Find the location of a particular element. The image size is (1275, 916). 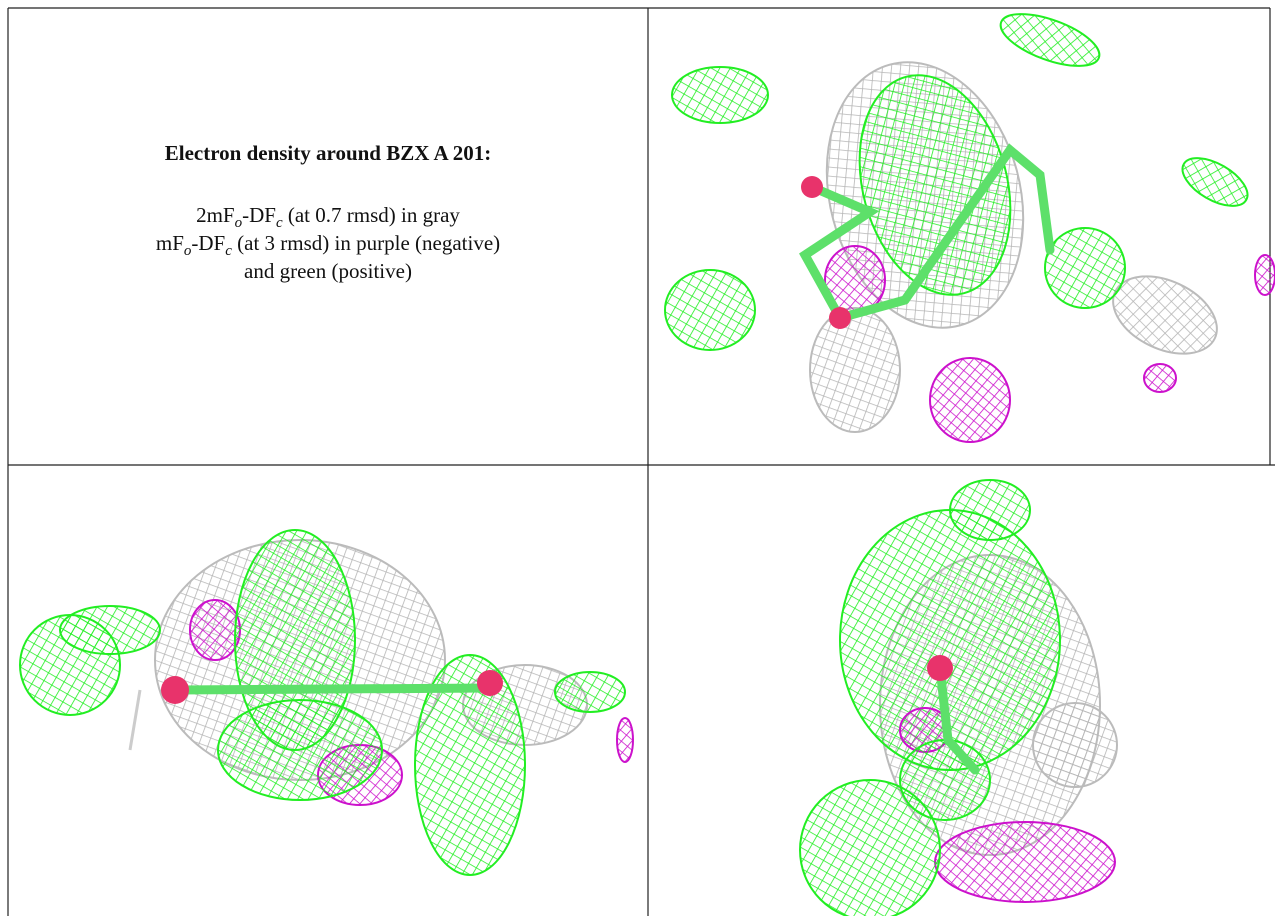

caption-text: 2mF is located at coordinates (215, 215).